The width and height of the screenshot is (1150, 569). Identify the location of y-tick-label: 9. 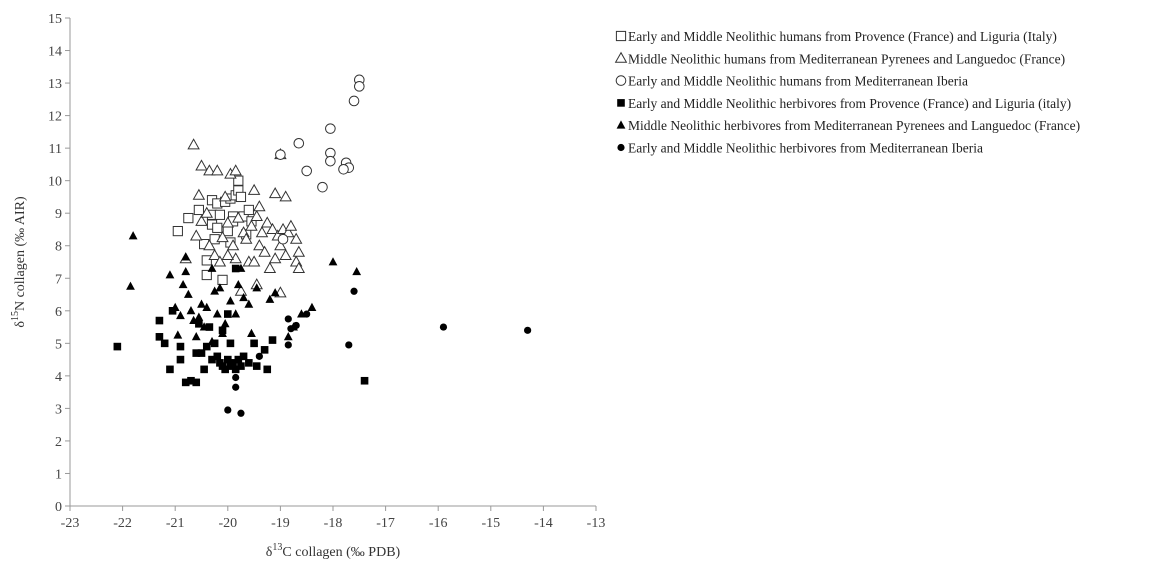
(58, 214).